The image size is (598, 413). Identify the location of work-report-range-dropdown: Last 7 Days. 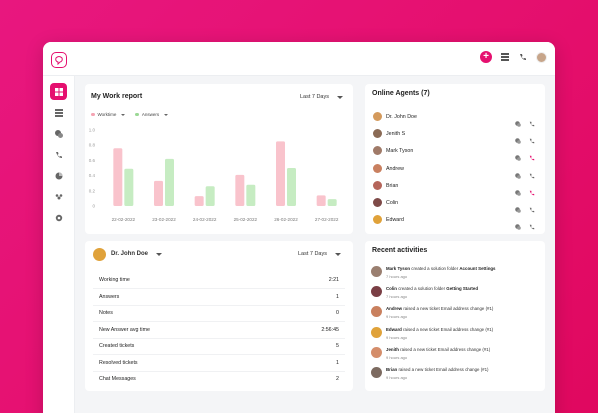
(321, 97).